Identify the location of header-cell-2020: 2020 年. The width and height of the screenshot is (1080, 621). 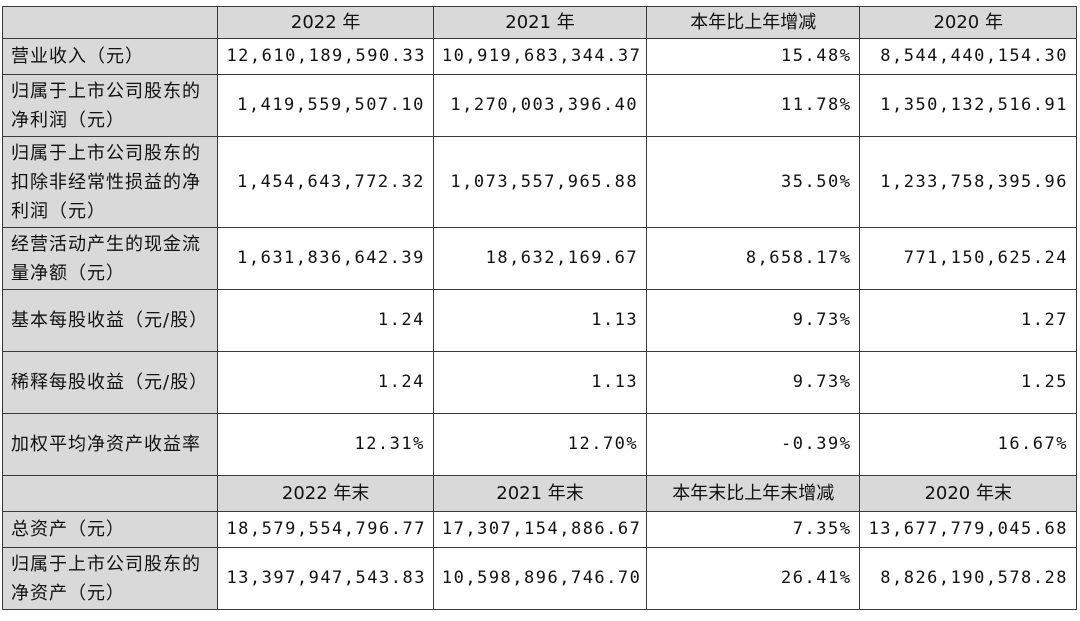
(968, 22).